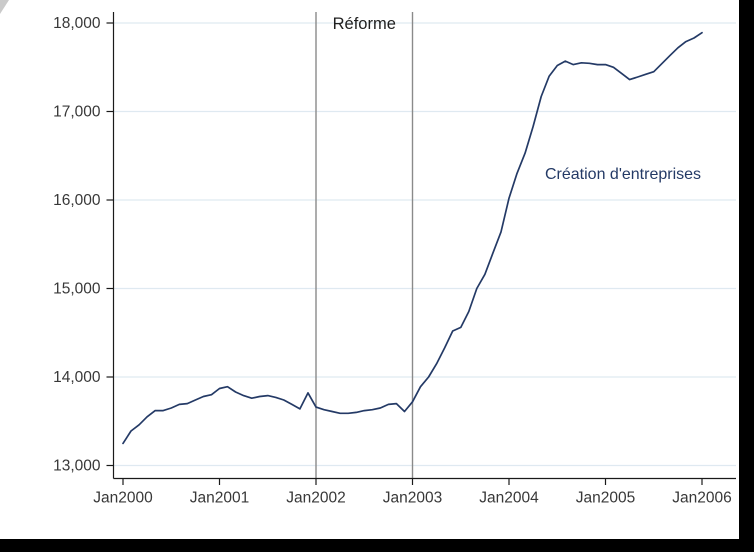 The image size is (754, 552). Describe the element at coordinates (364, 24) in the screenshot. I see `reform-annotation: Réforme` at that location.